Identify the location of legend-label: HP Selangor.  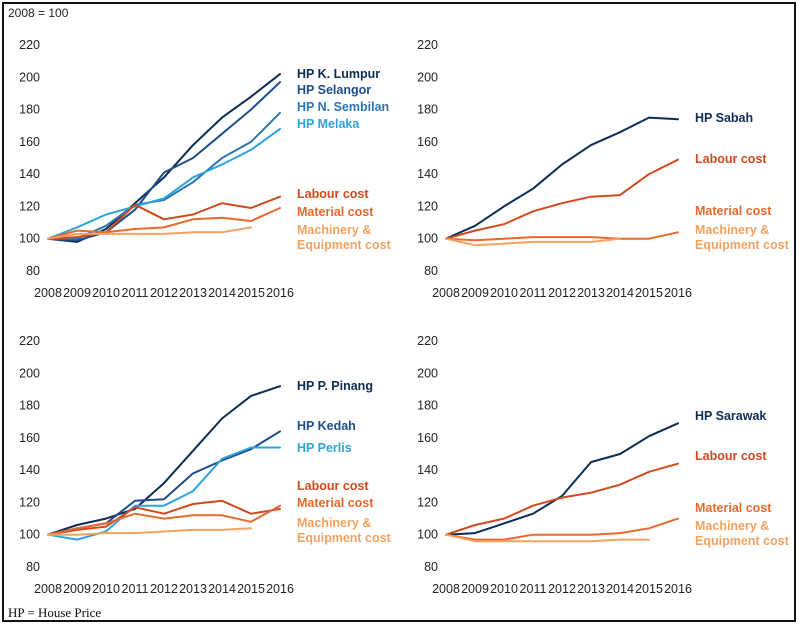
(334, 90).